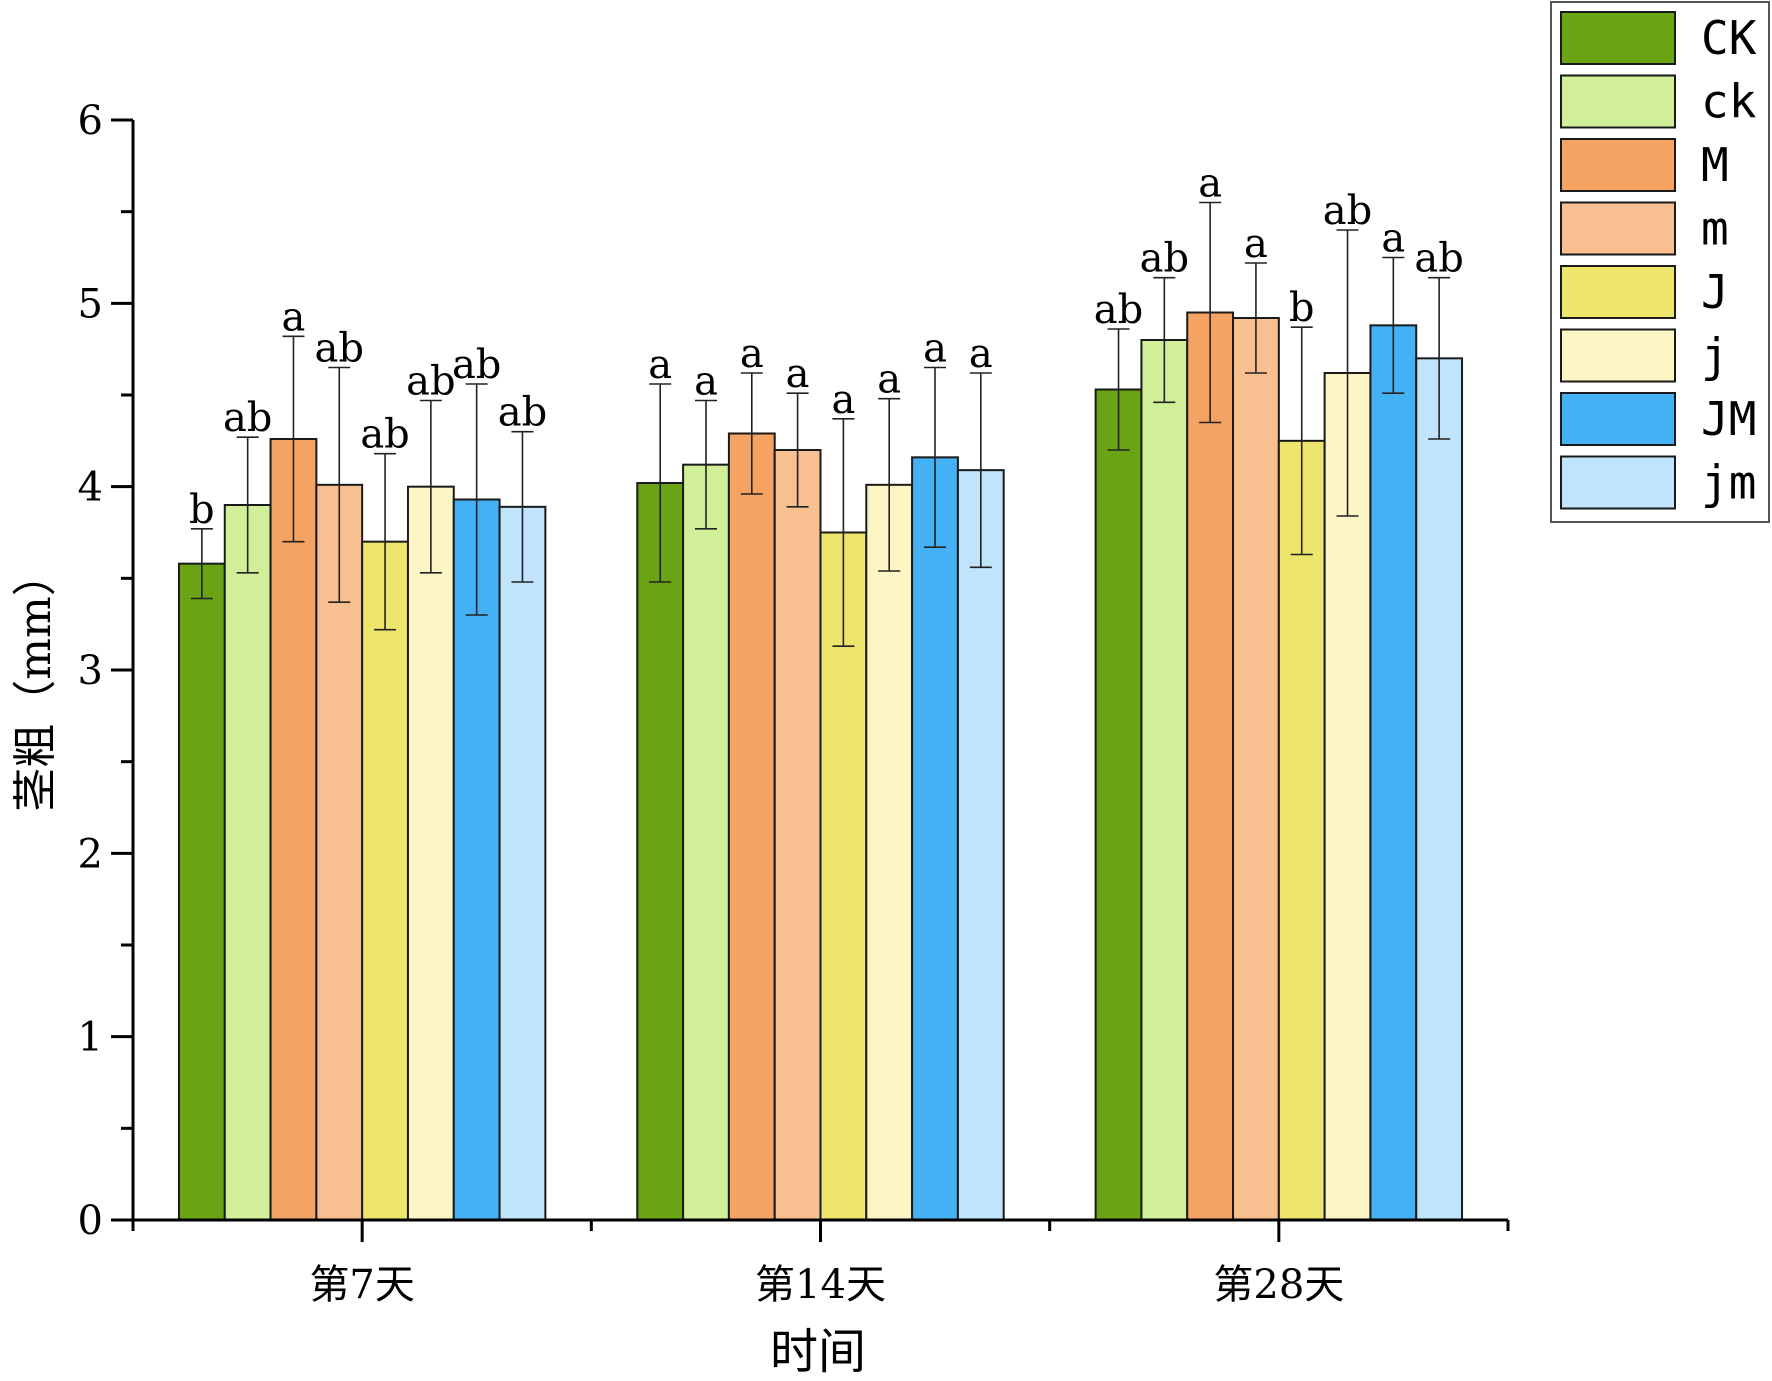 The width and height of the screenshot is (1772, 1381). Describe the element at coordinates (90, 121) in the screenshot. I see `y-tick-label: 6` at that location.